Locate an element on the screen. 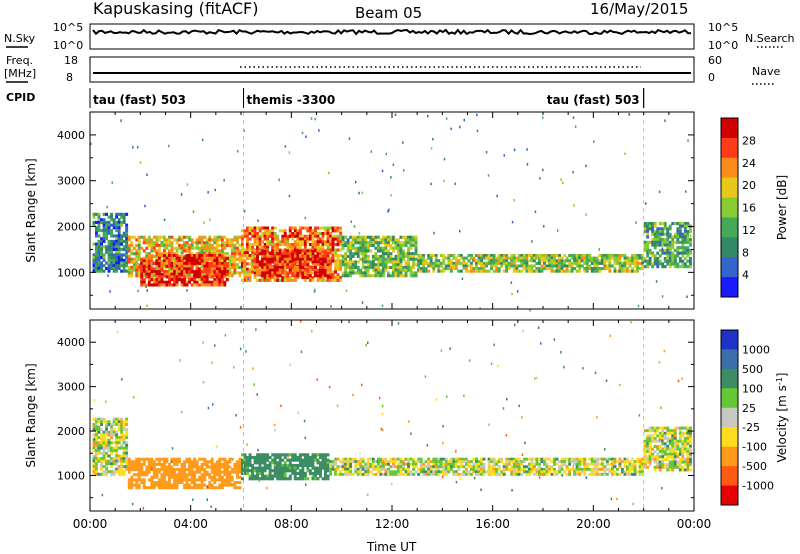  colorbar-tick-label: 12 is located at coordinates (749, 230).